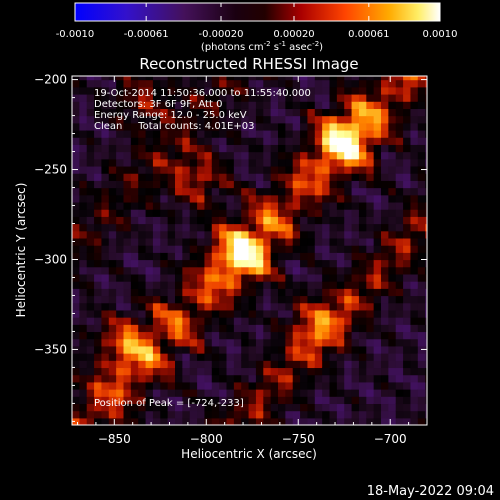 The width and height of the screenshot is (500, 500). I want to click on colorbar-tick-label: -0.00020, so click(221, 34).